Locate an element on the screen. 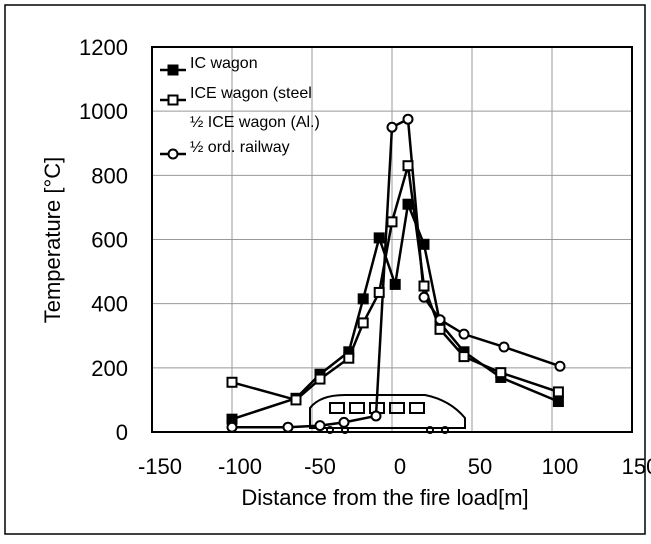 The width and height of the screenshot is (651, 544). y-axis-label: Temperature [°C] is located at coordinates (52, 240).